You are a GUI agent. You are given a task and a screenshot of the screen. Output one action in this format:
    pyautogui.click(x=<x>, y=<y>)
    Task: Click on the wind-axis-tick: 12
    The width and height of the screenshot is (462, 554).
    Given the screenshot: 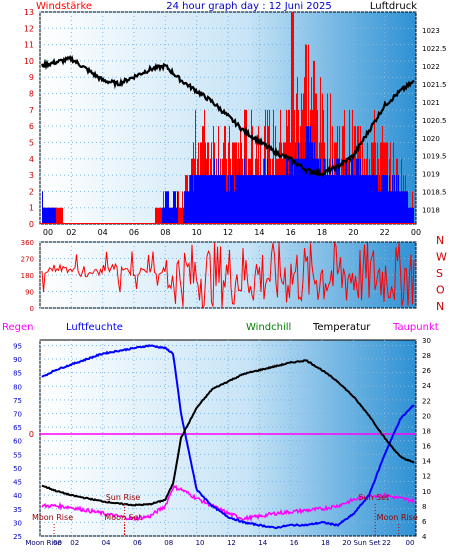 What is the action you would take?
    pyautogui.click(x=29, y=28)
    